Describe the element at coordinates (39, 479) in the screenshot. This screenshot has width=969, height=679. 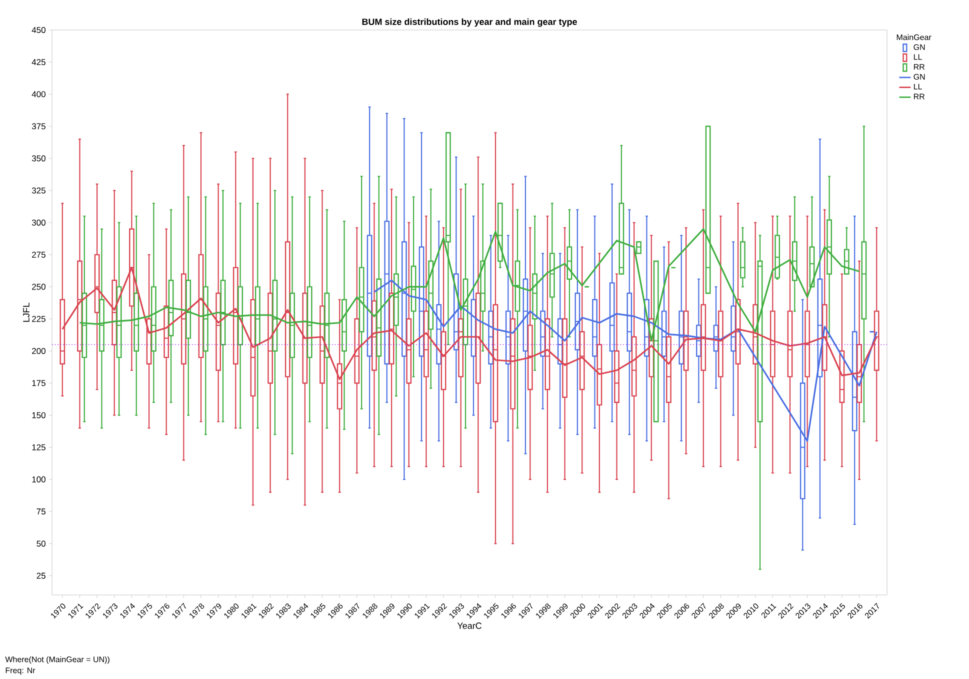
I see `y-tick-label: 100` at that location.